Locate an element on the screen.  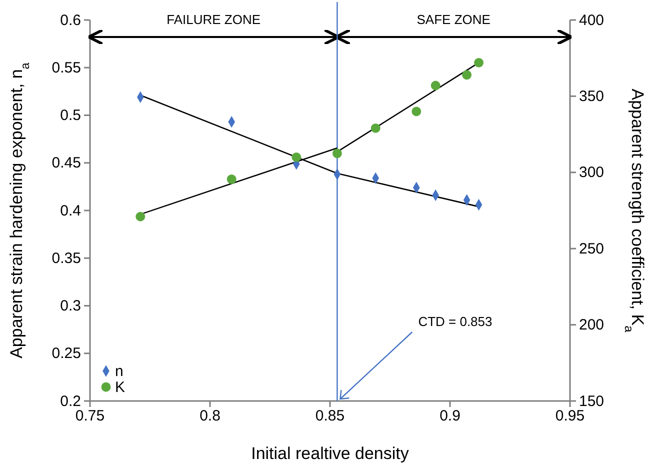
x-tick-label: 0.75 is located at coordinates (90, 416).